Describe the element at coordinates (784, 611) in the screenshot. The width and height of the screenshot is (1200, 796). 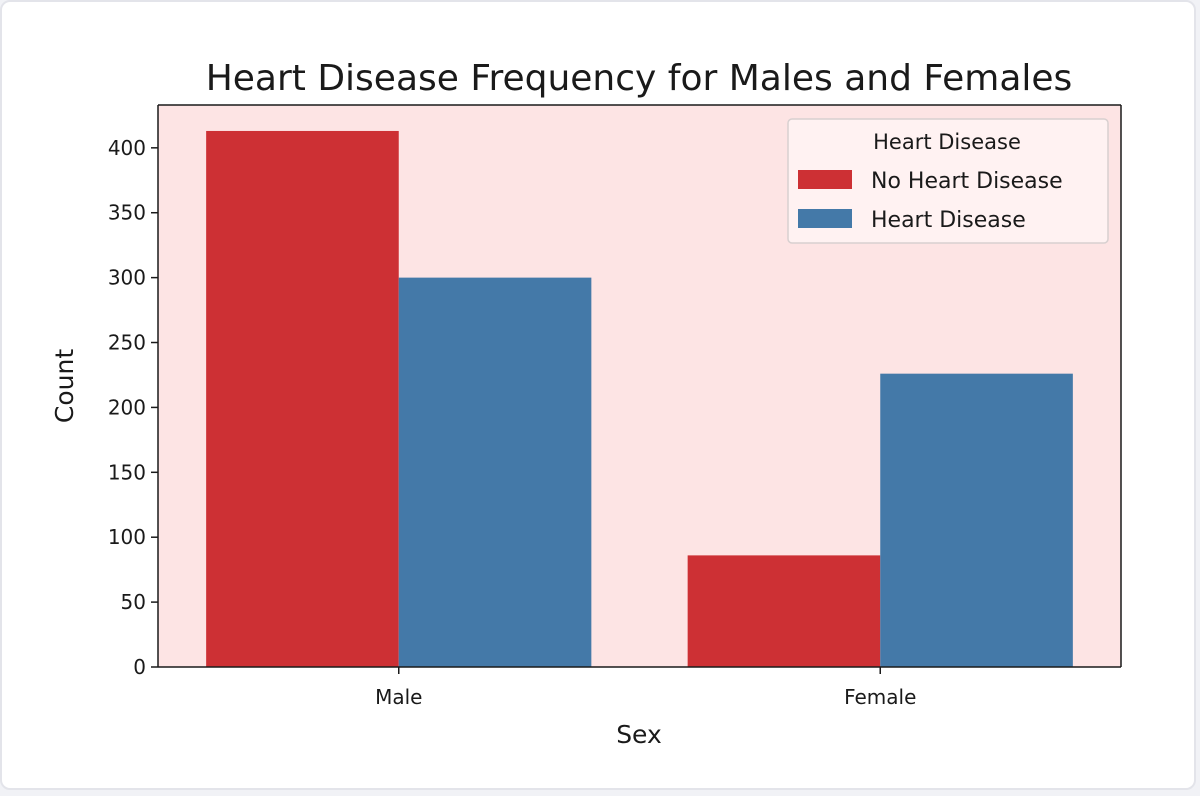
I see `bar-no-heart-disease-female` at that location.